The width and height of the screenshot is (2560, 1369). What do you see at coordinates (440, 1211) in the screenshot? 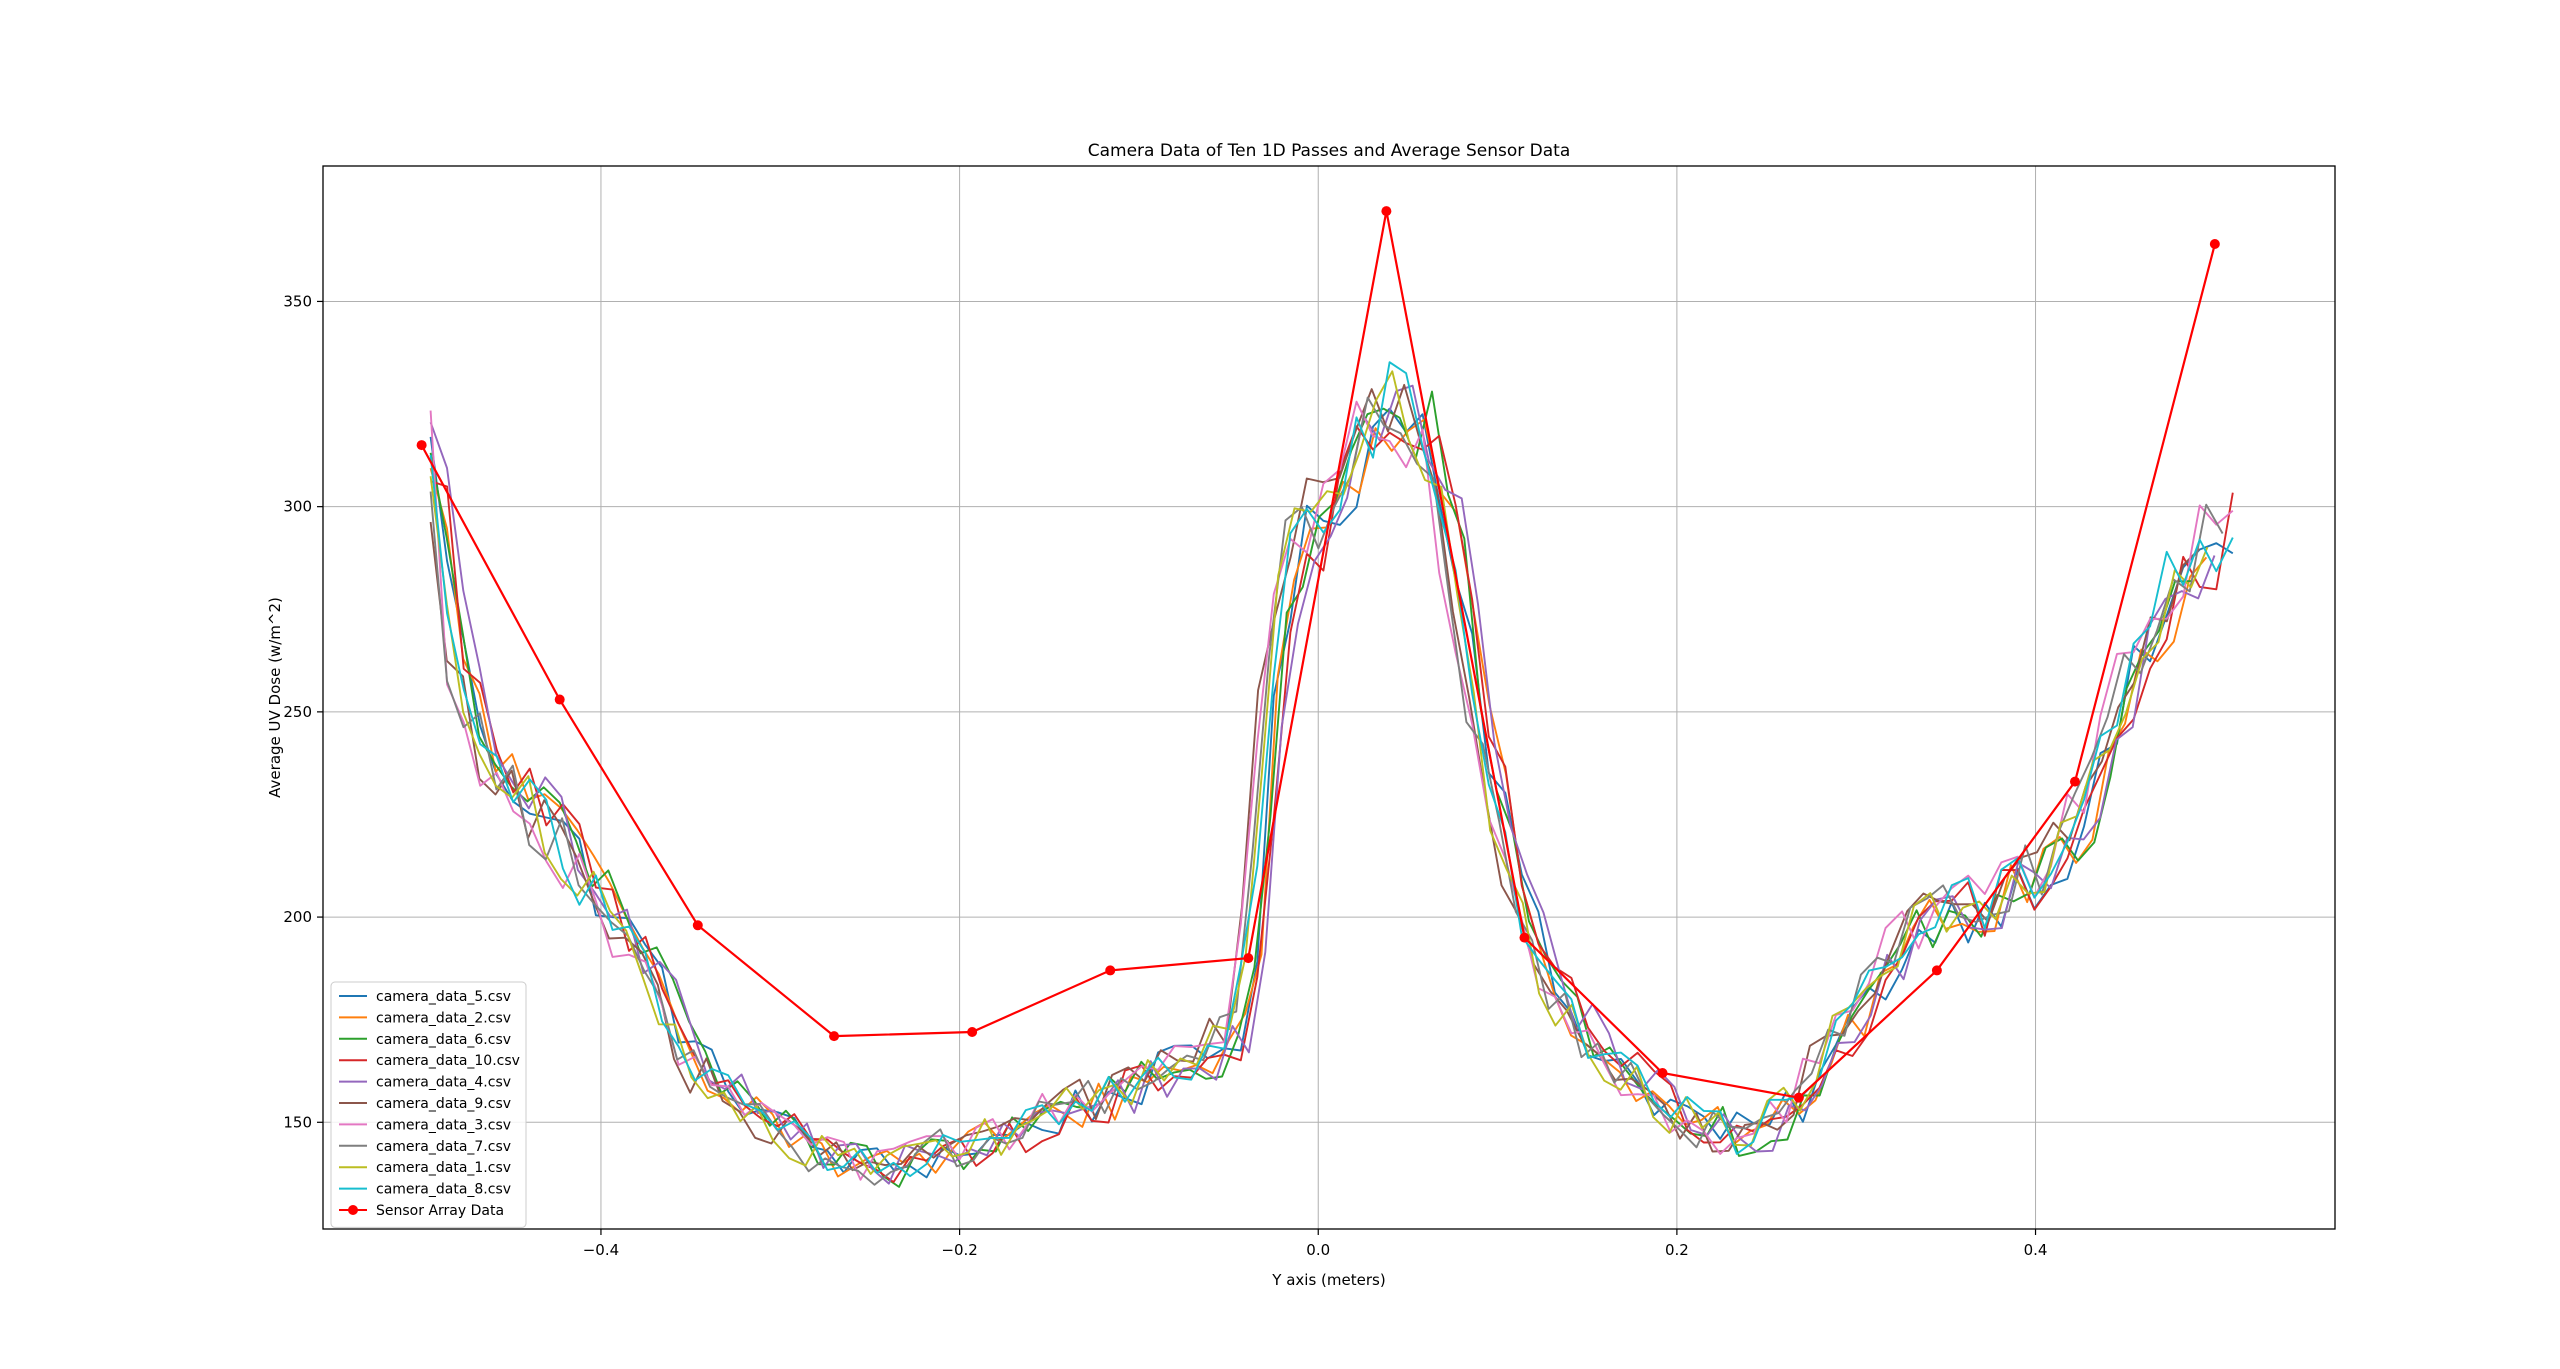
I see `legend-entry: Sensor Array Data` at bounding box center [440, 1211].